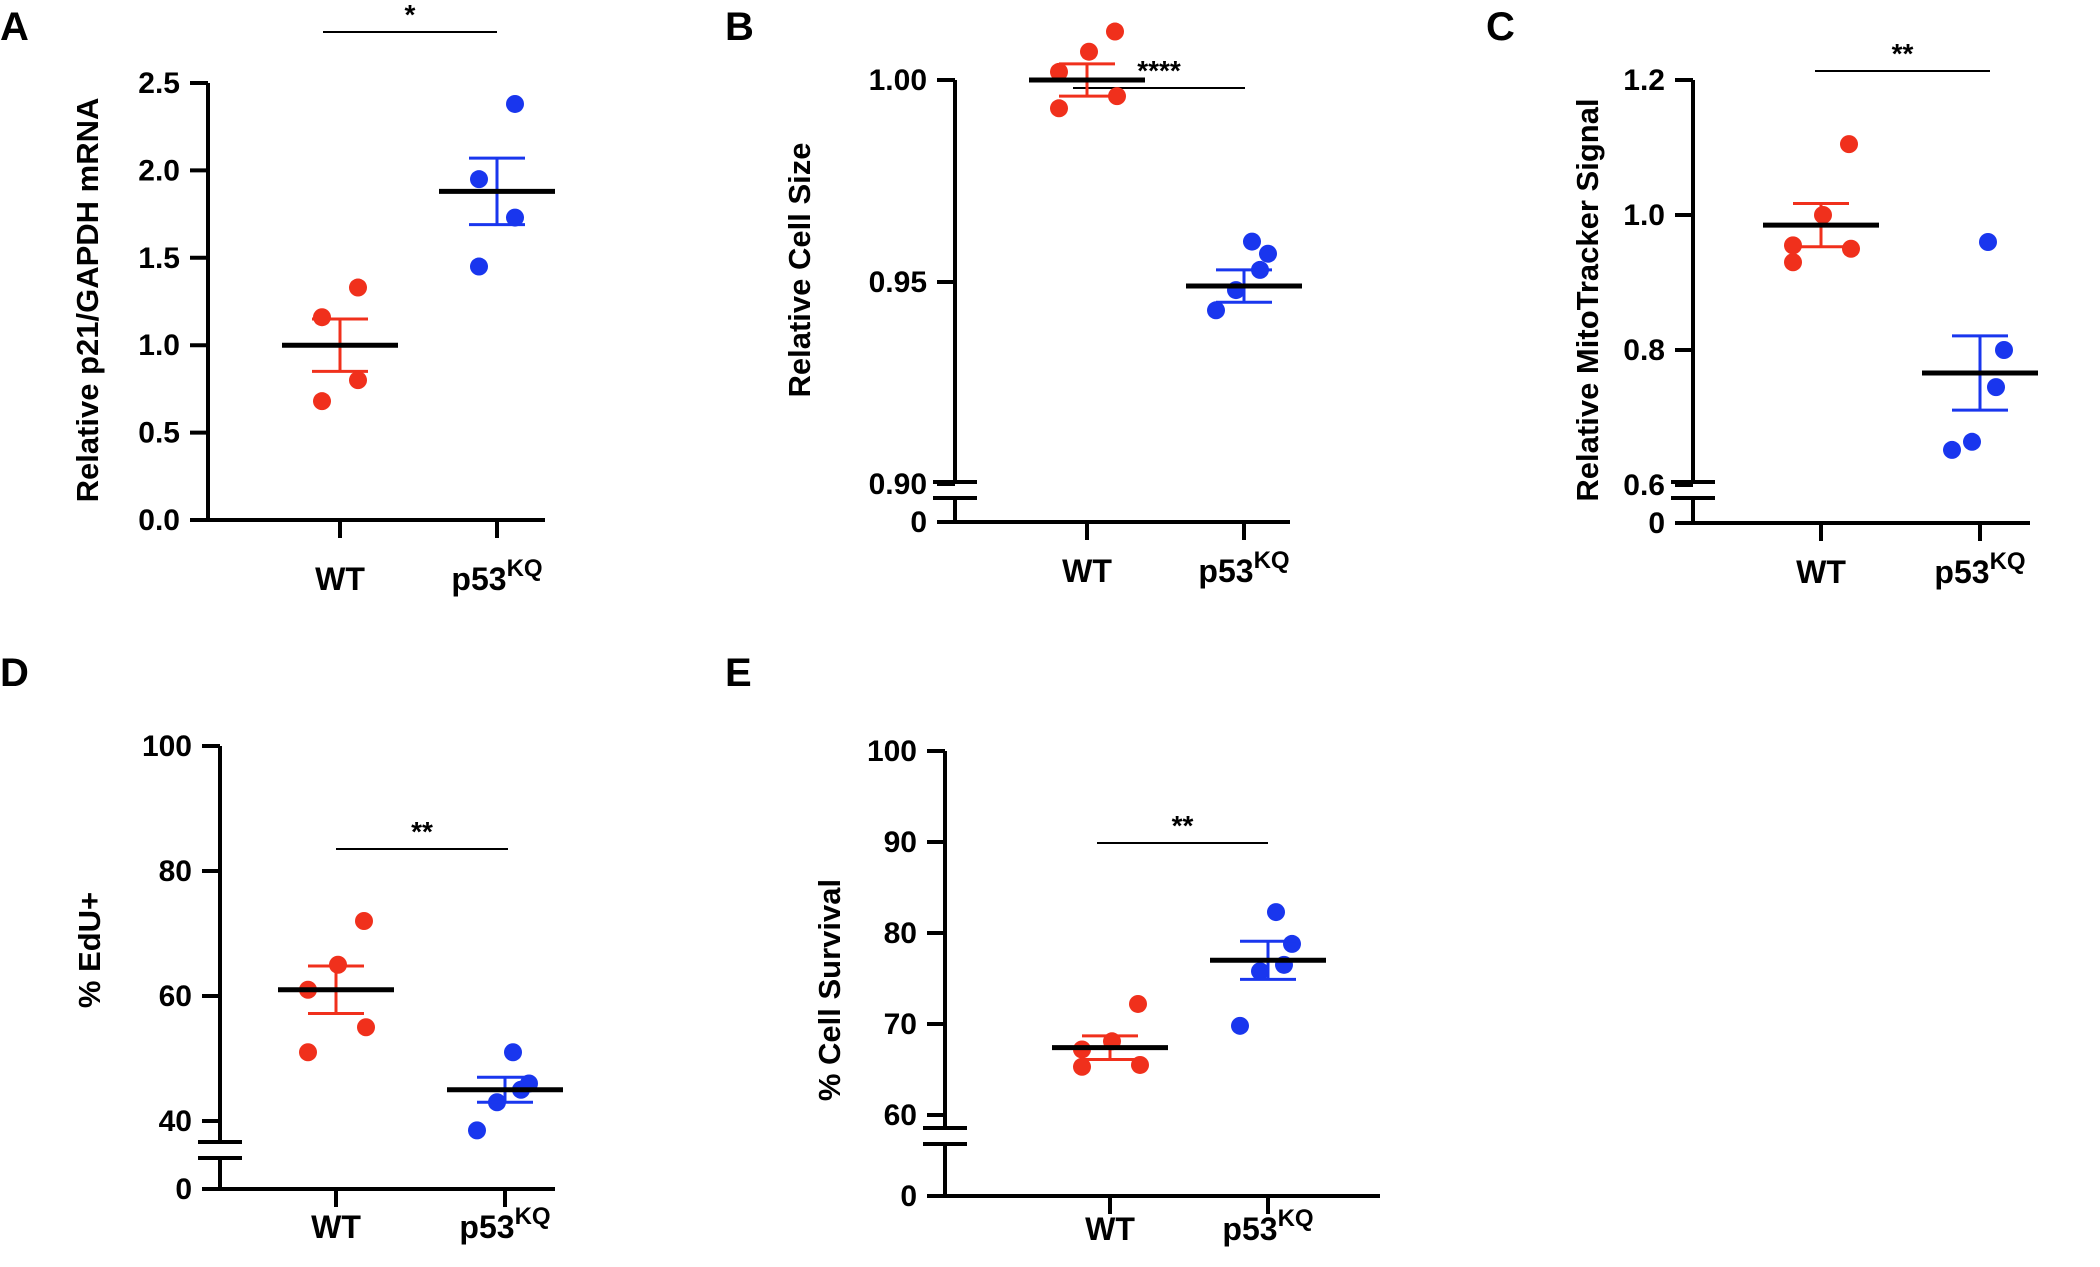  What do you see at coordinates (159, 433) in the screenshot?
I see `y-tick-label: 0.5` at bounding box center [159, 433].